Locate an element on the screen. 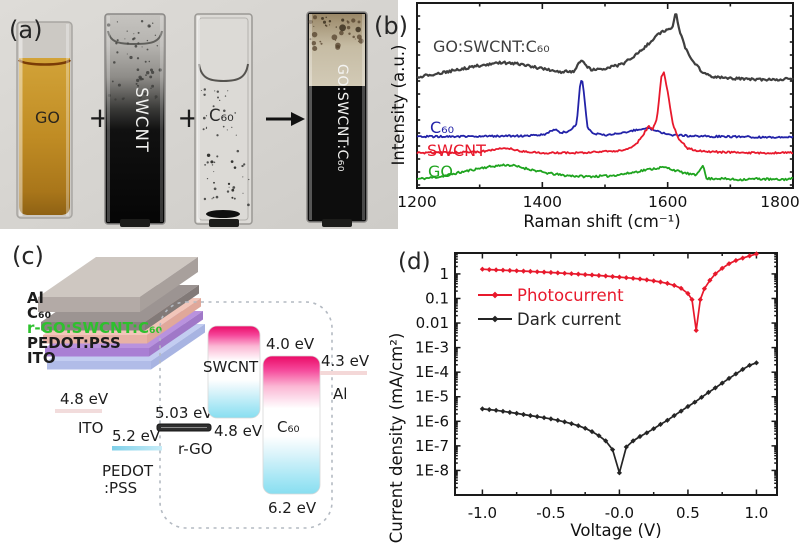 The height and width of the screenshot is (545, 800). rgo-energy-label: r-GO is located at coordinates (195, 449).